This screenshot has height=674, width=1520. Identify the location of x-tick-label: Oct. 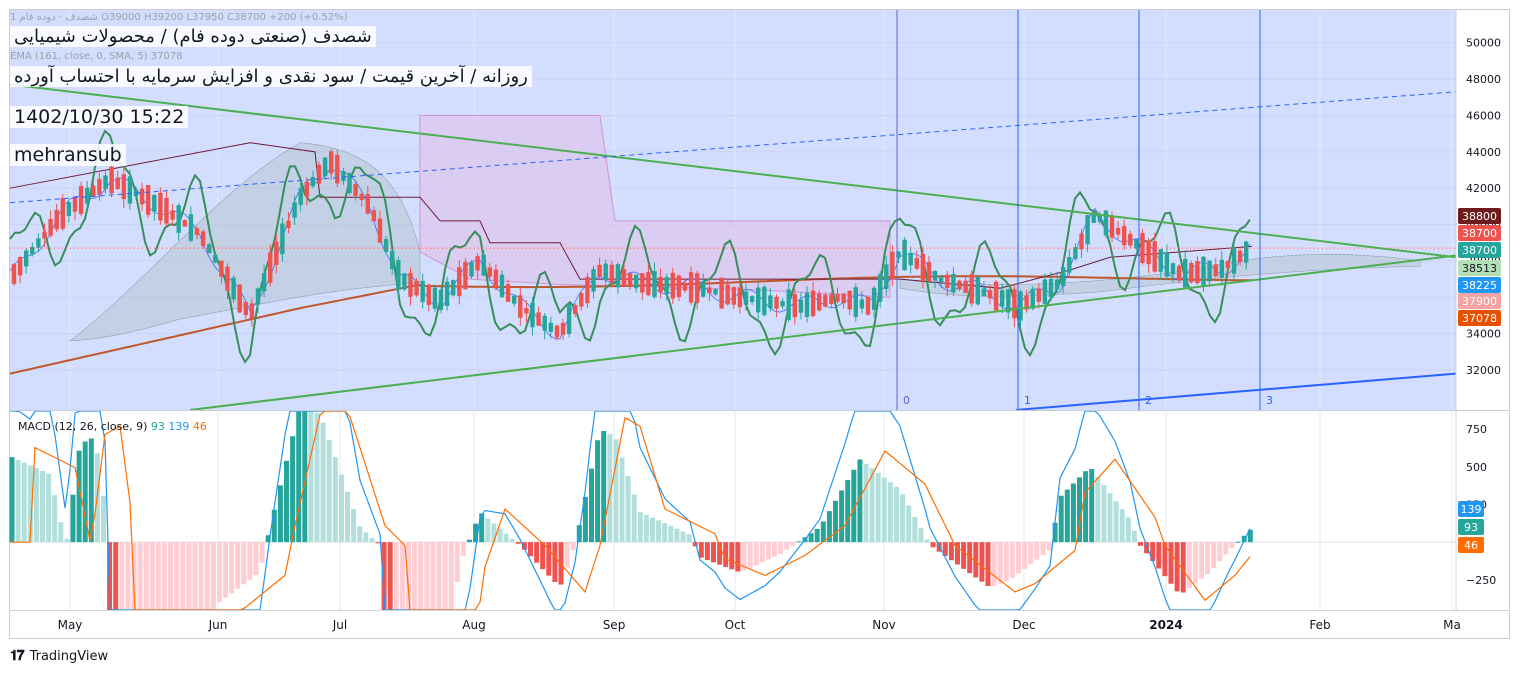
(735, 625).